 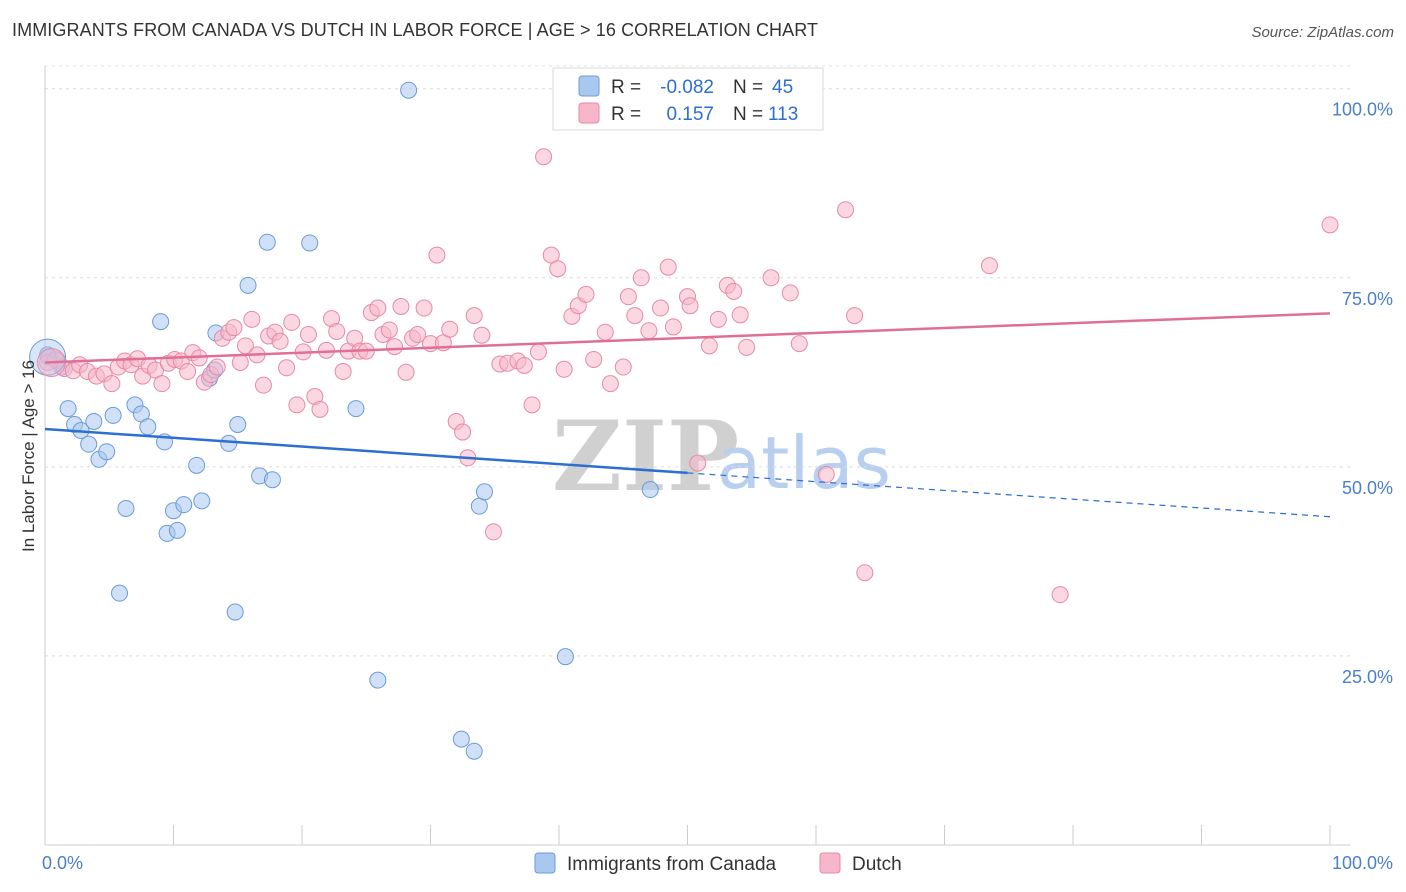 I want to click on legend-r-value-dutch: 0.157, so click(x=690, y=114).